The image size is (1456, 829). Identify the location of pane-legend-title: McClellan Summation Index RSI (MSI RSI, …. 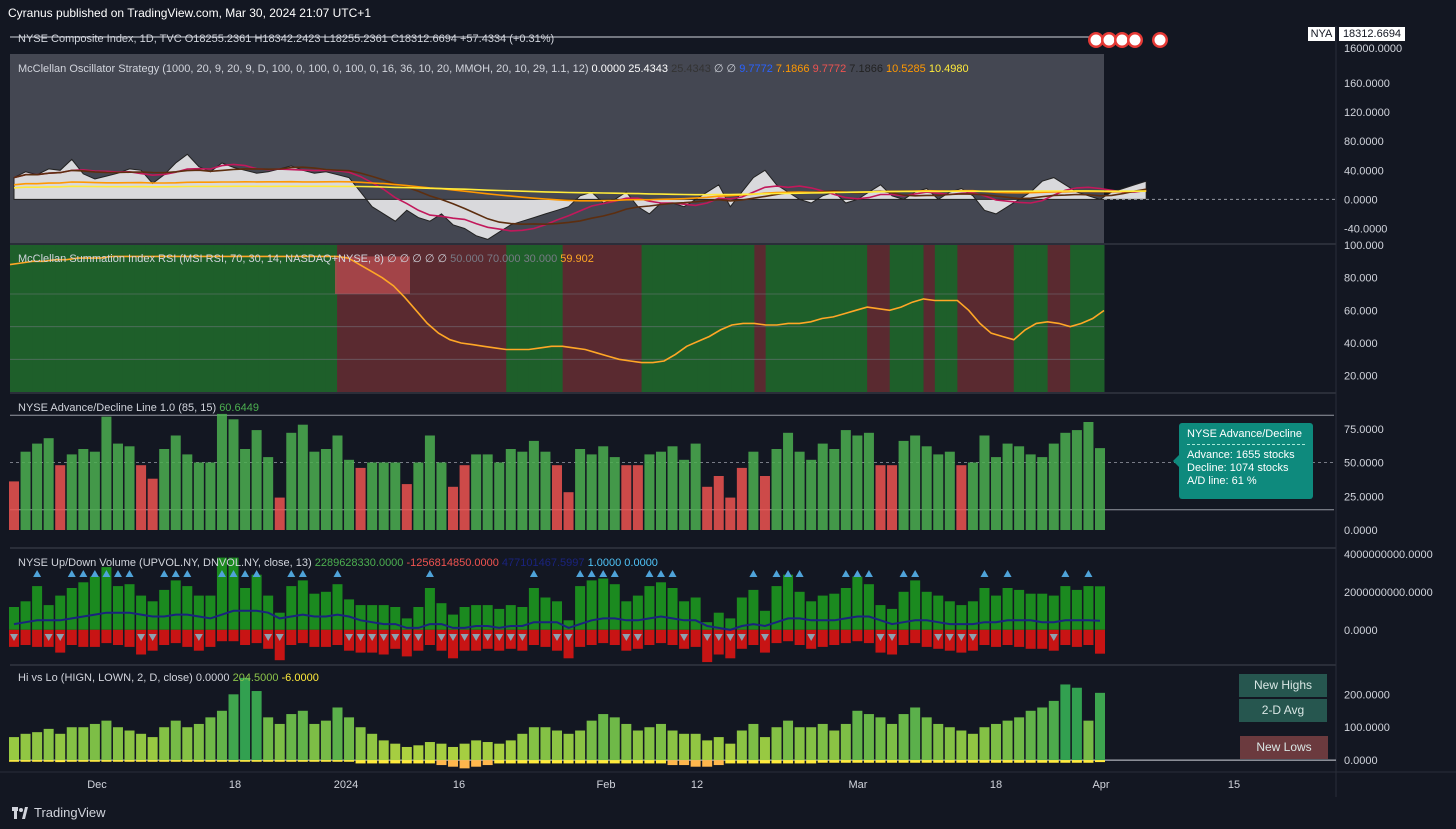
(202, 259).